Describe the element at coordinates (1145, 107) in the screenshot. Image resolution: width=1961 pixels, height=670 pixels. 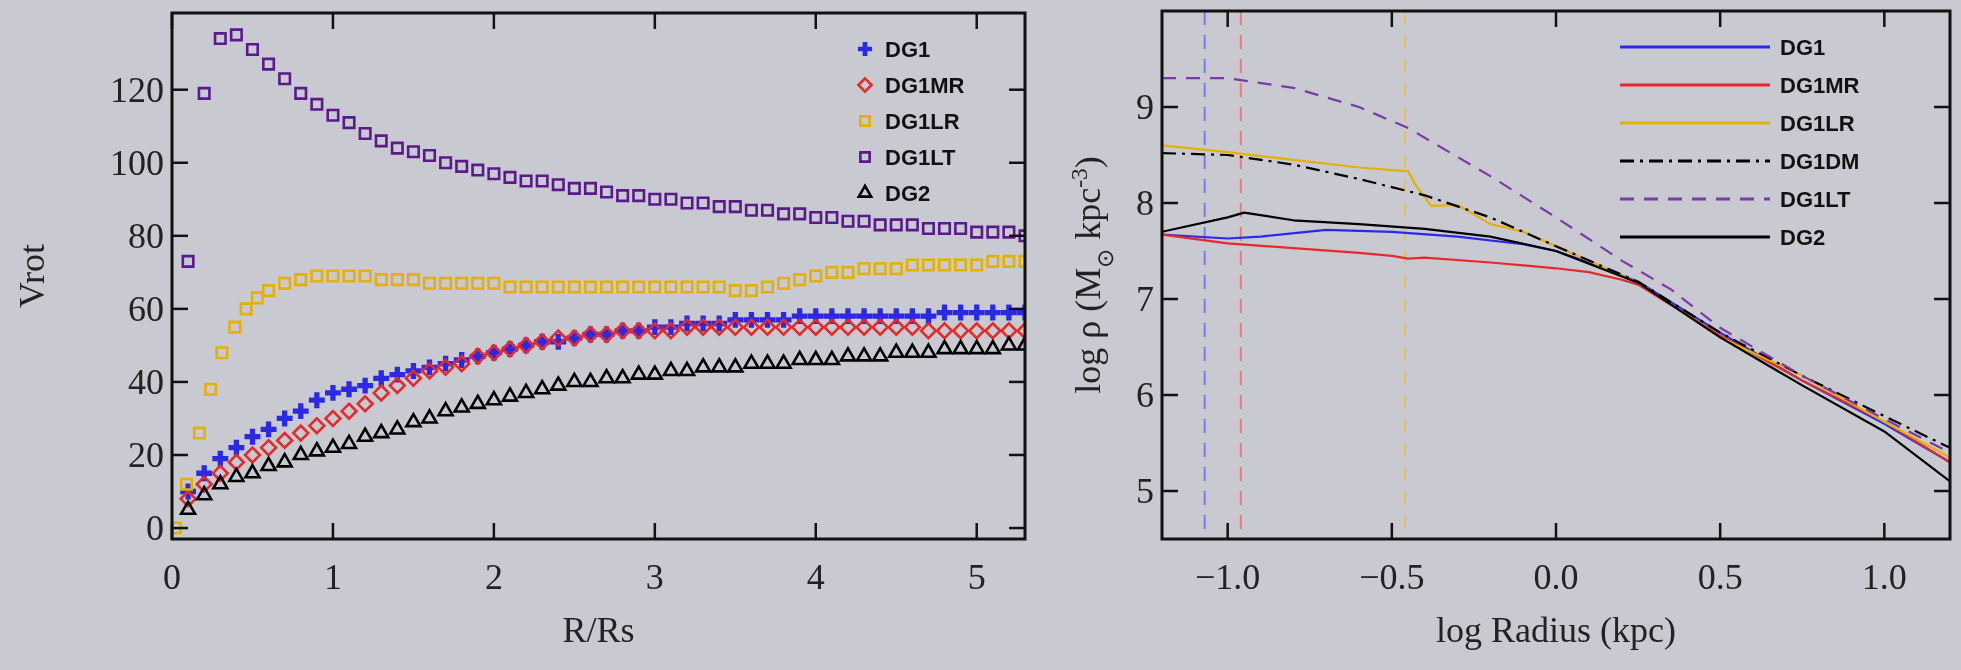
I see `y-tick-label: 9` at that location.